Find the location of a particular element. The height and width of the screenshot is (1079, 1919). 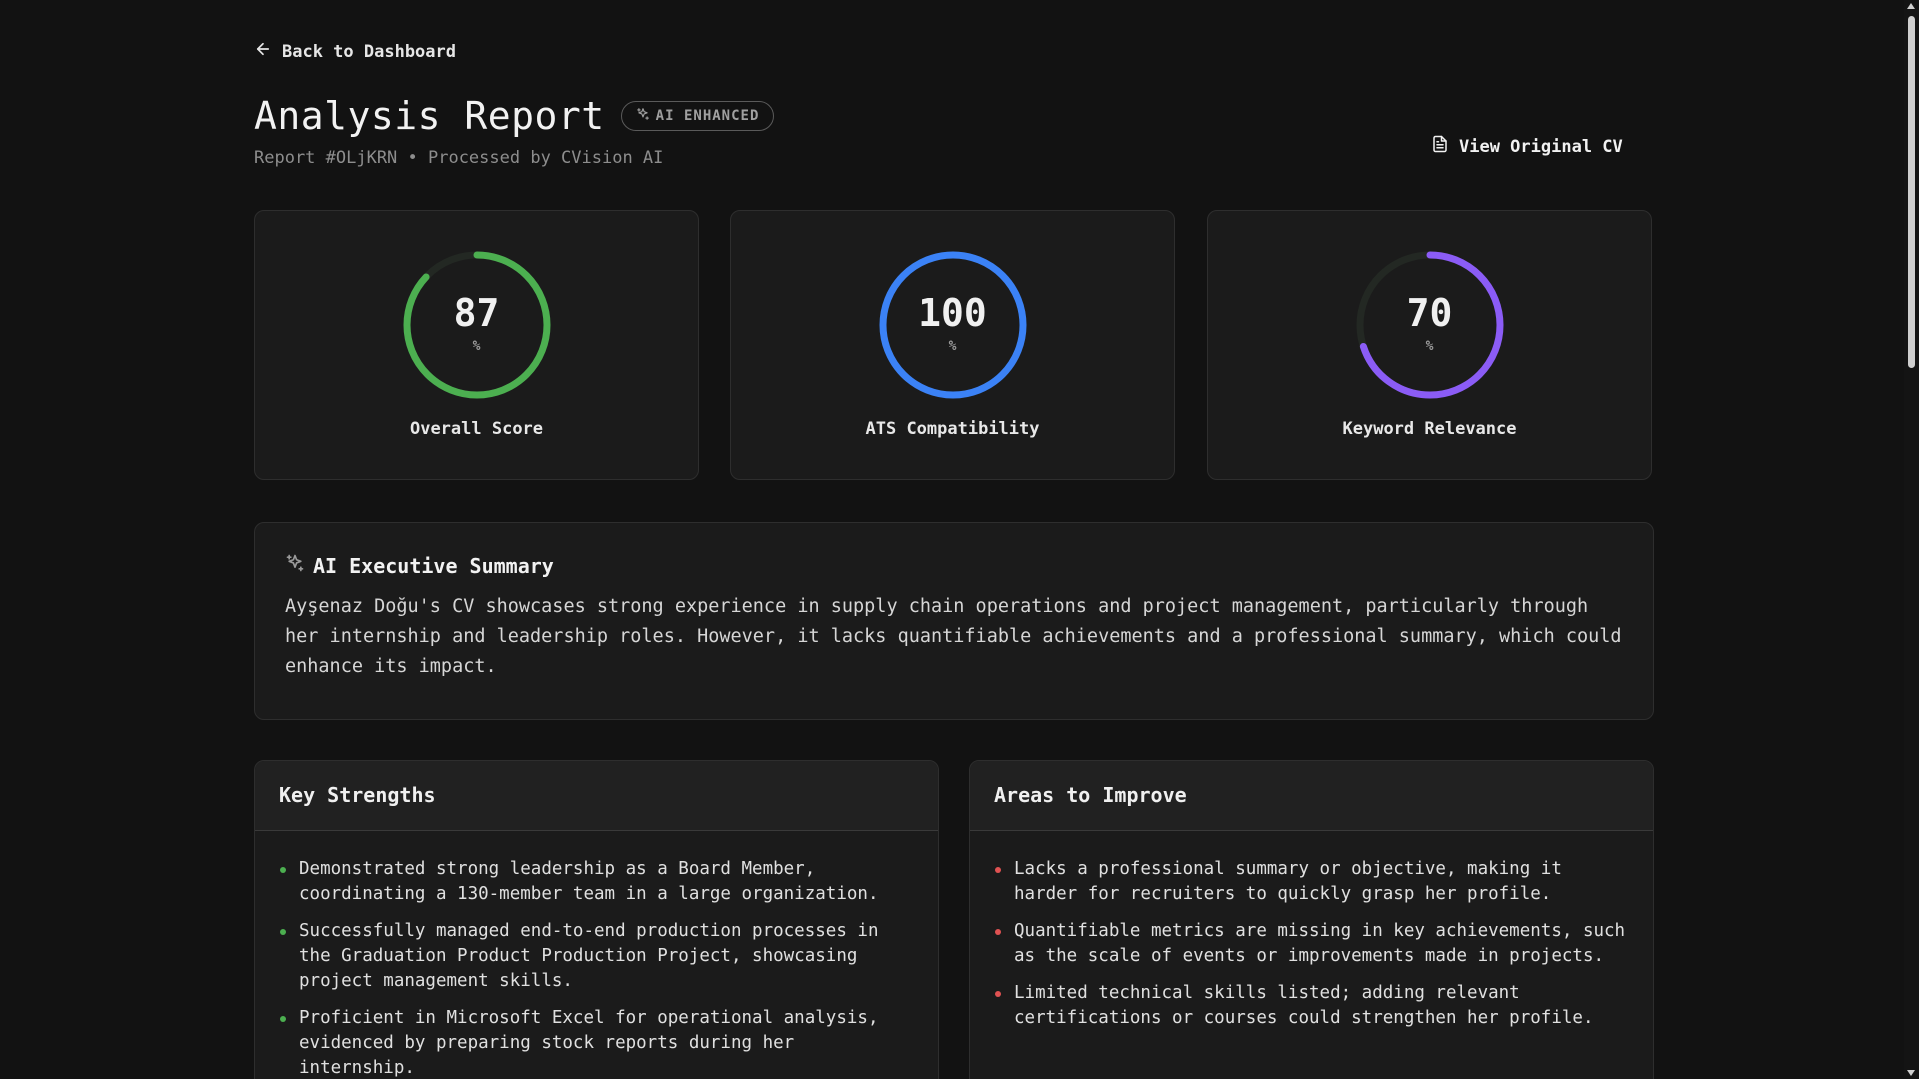

overall-score-gauge: 87 % is located at coordinates (477, 325).